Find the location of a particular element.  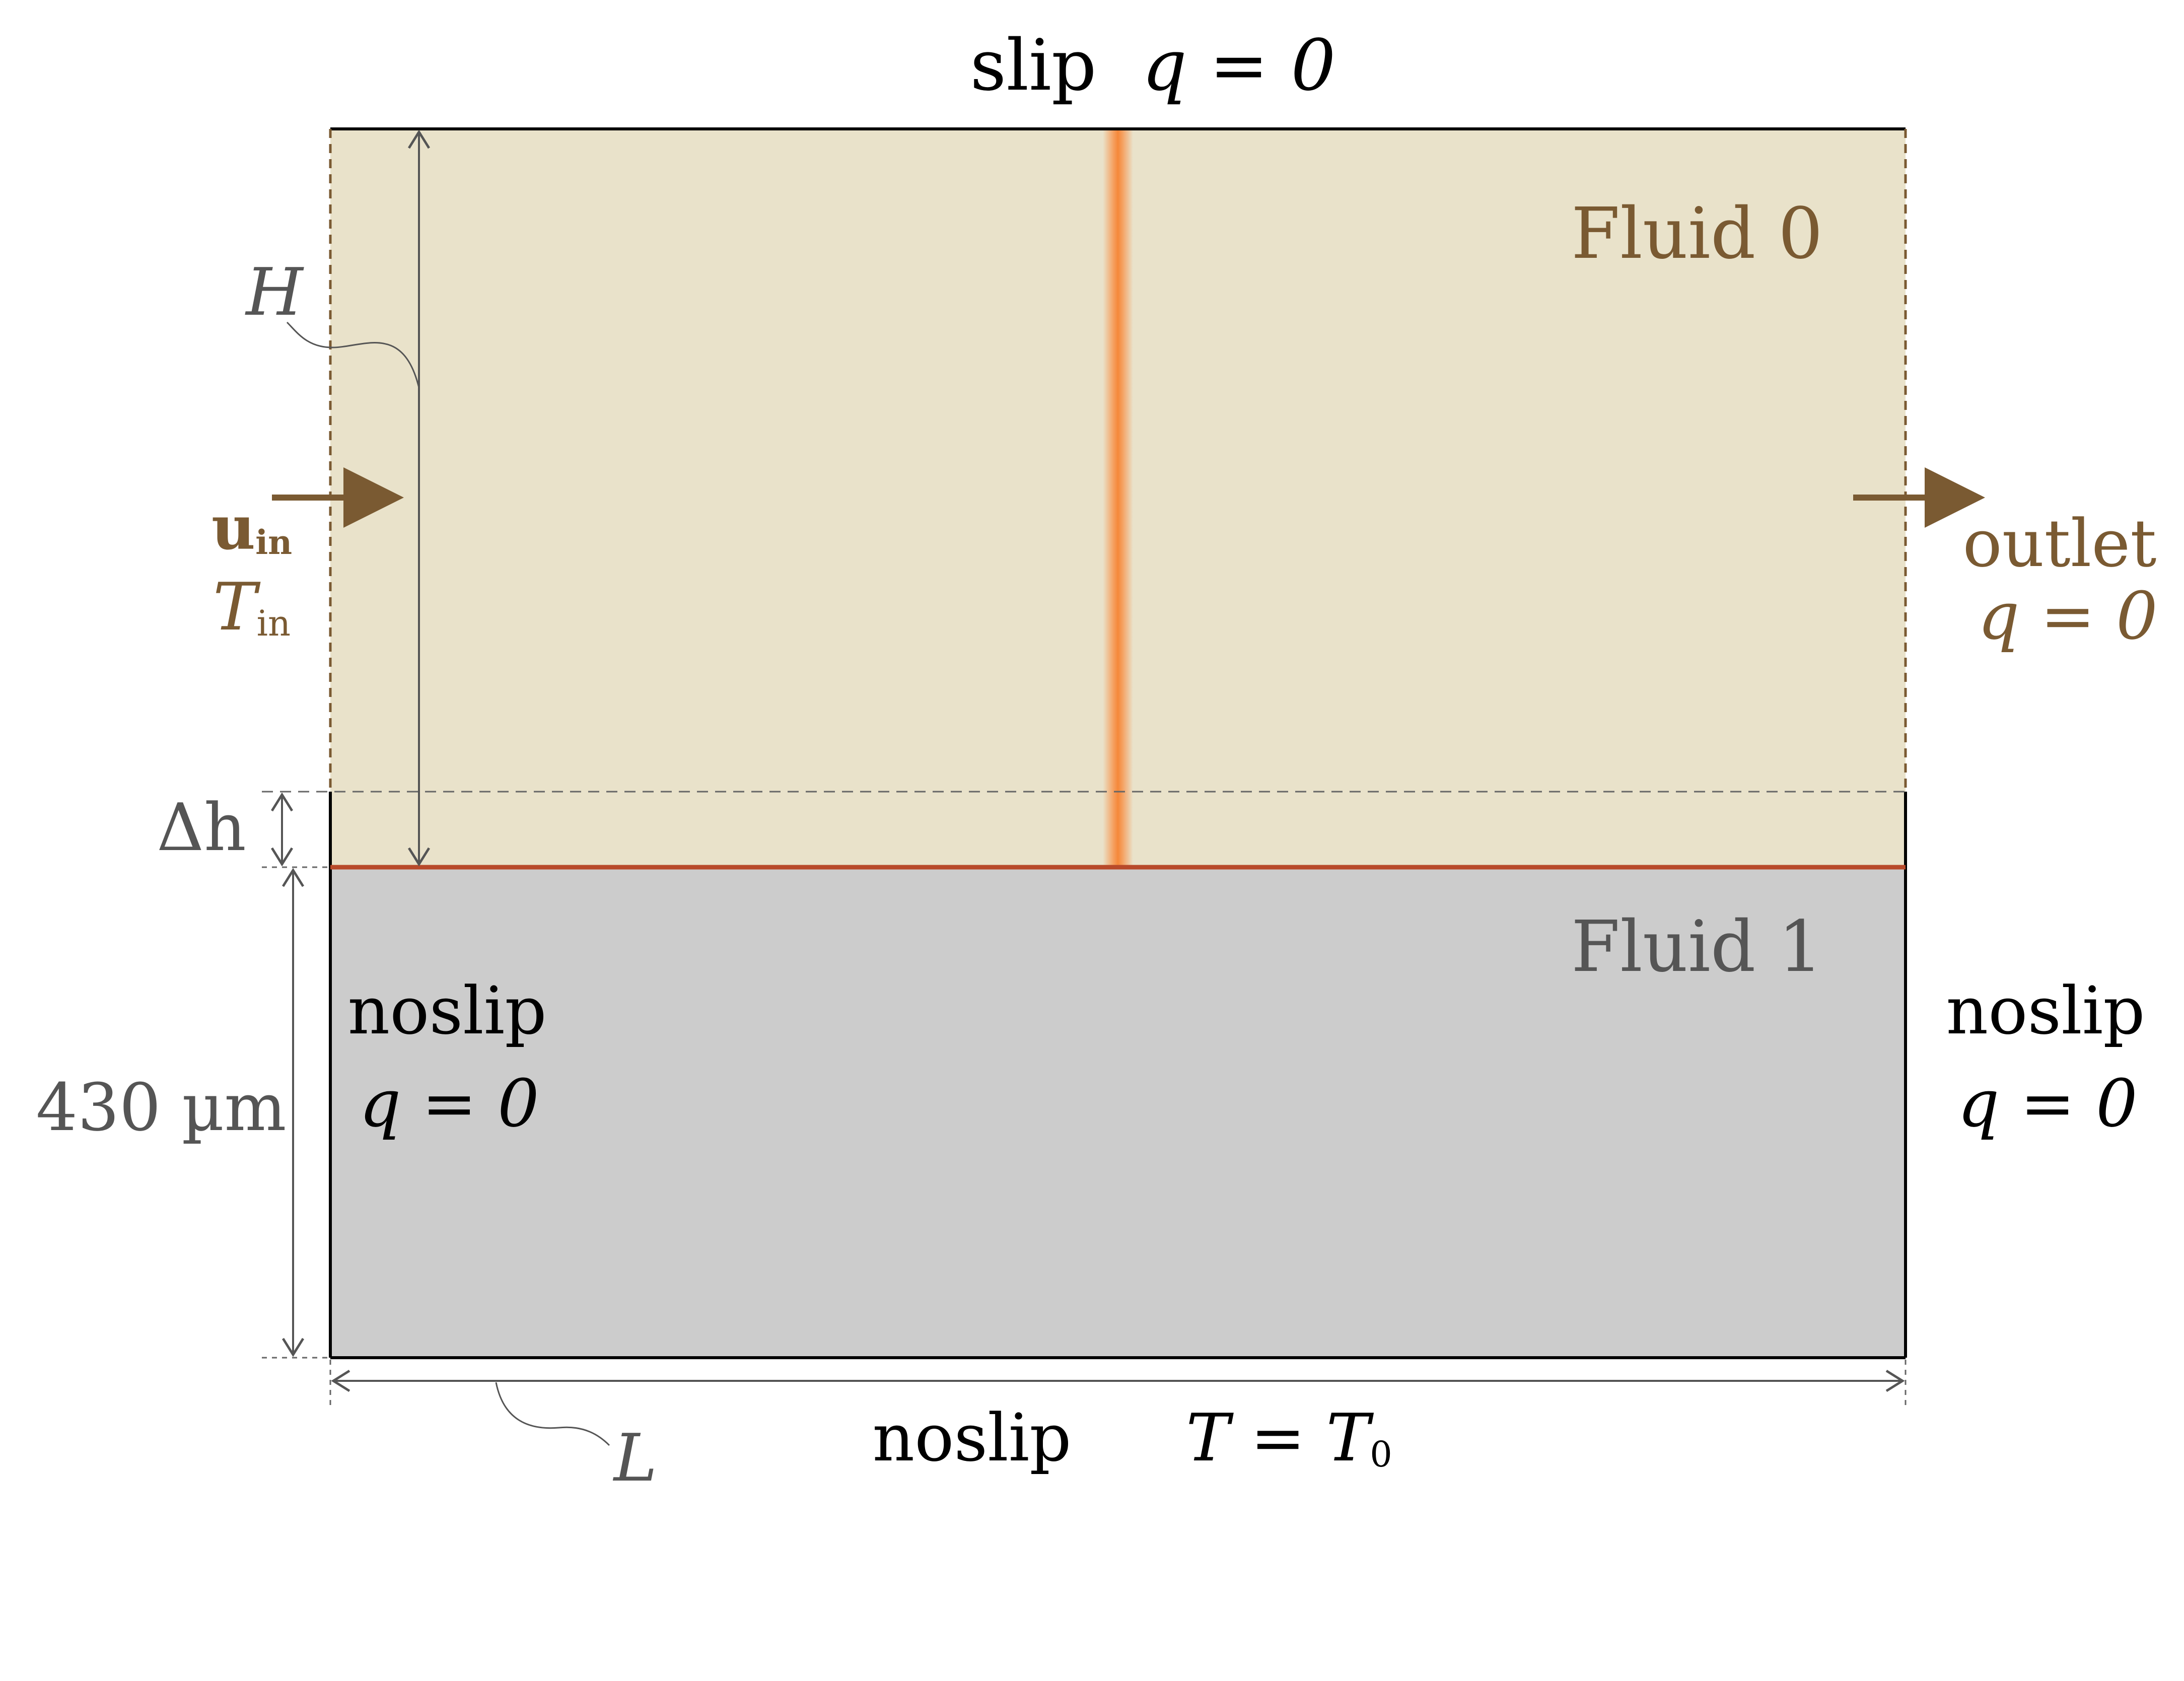

right-boundary-flux: q = 0 is located at coordinates (2047, 1103).